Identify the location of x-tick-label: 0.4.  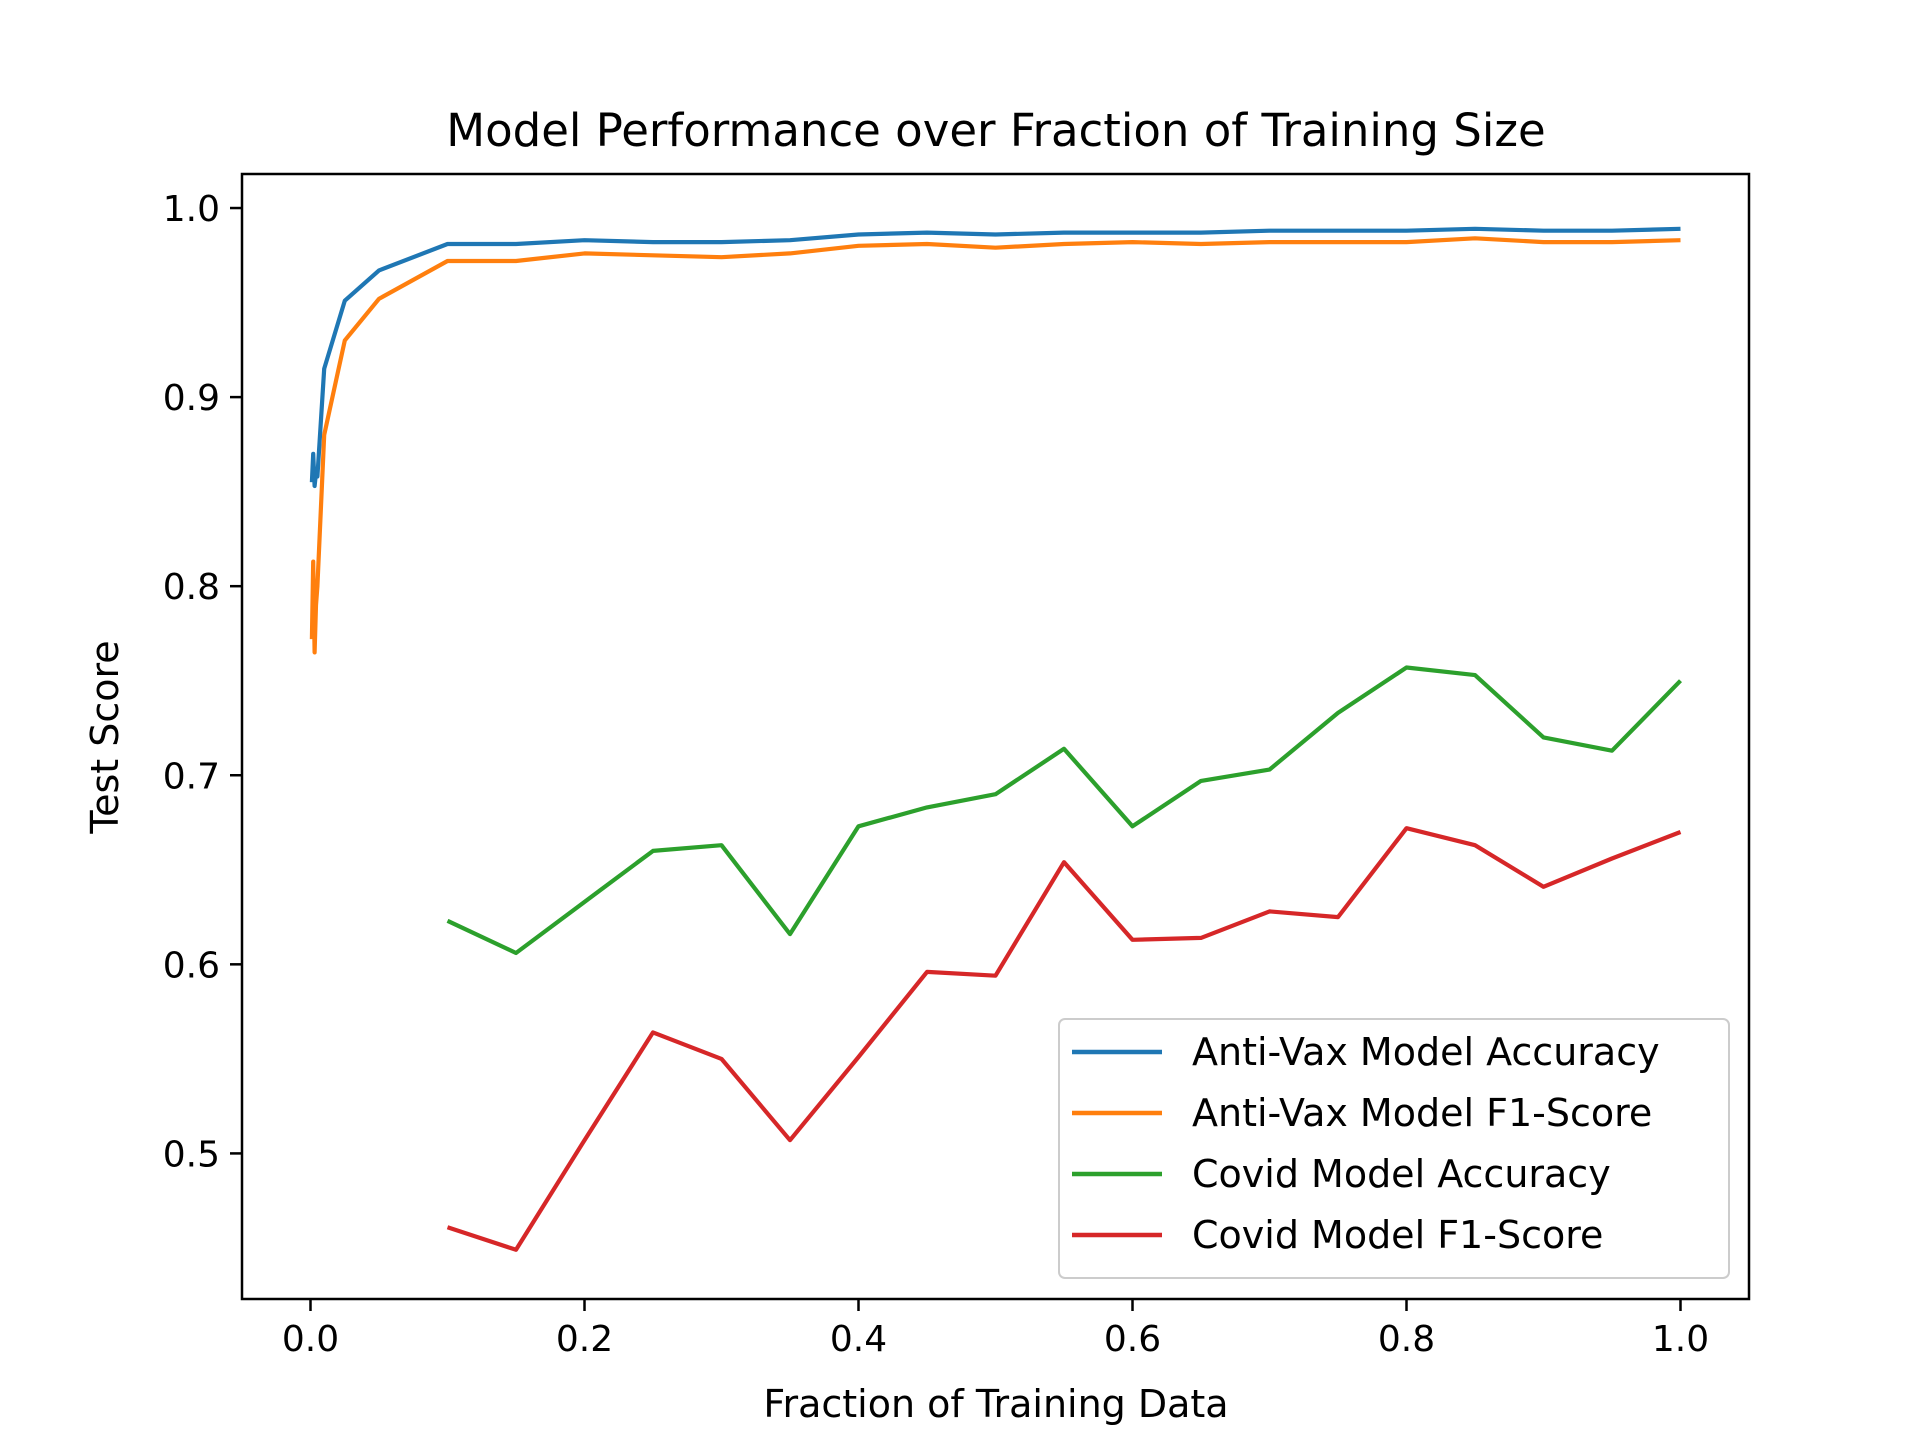
(858, 1339).